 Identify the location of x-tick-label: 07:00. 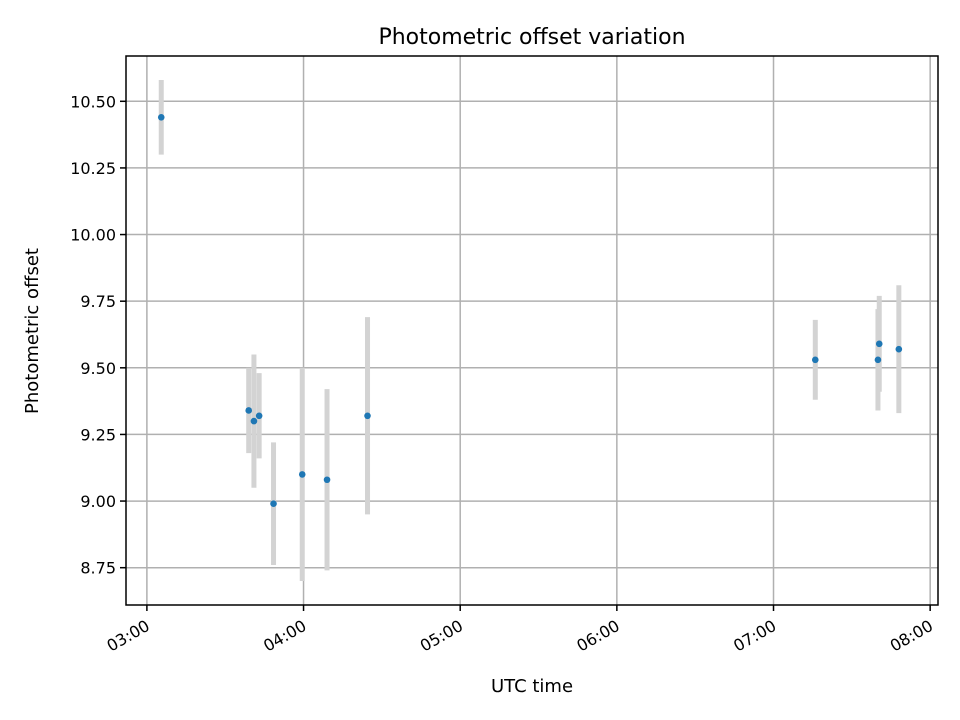
(754, 636).